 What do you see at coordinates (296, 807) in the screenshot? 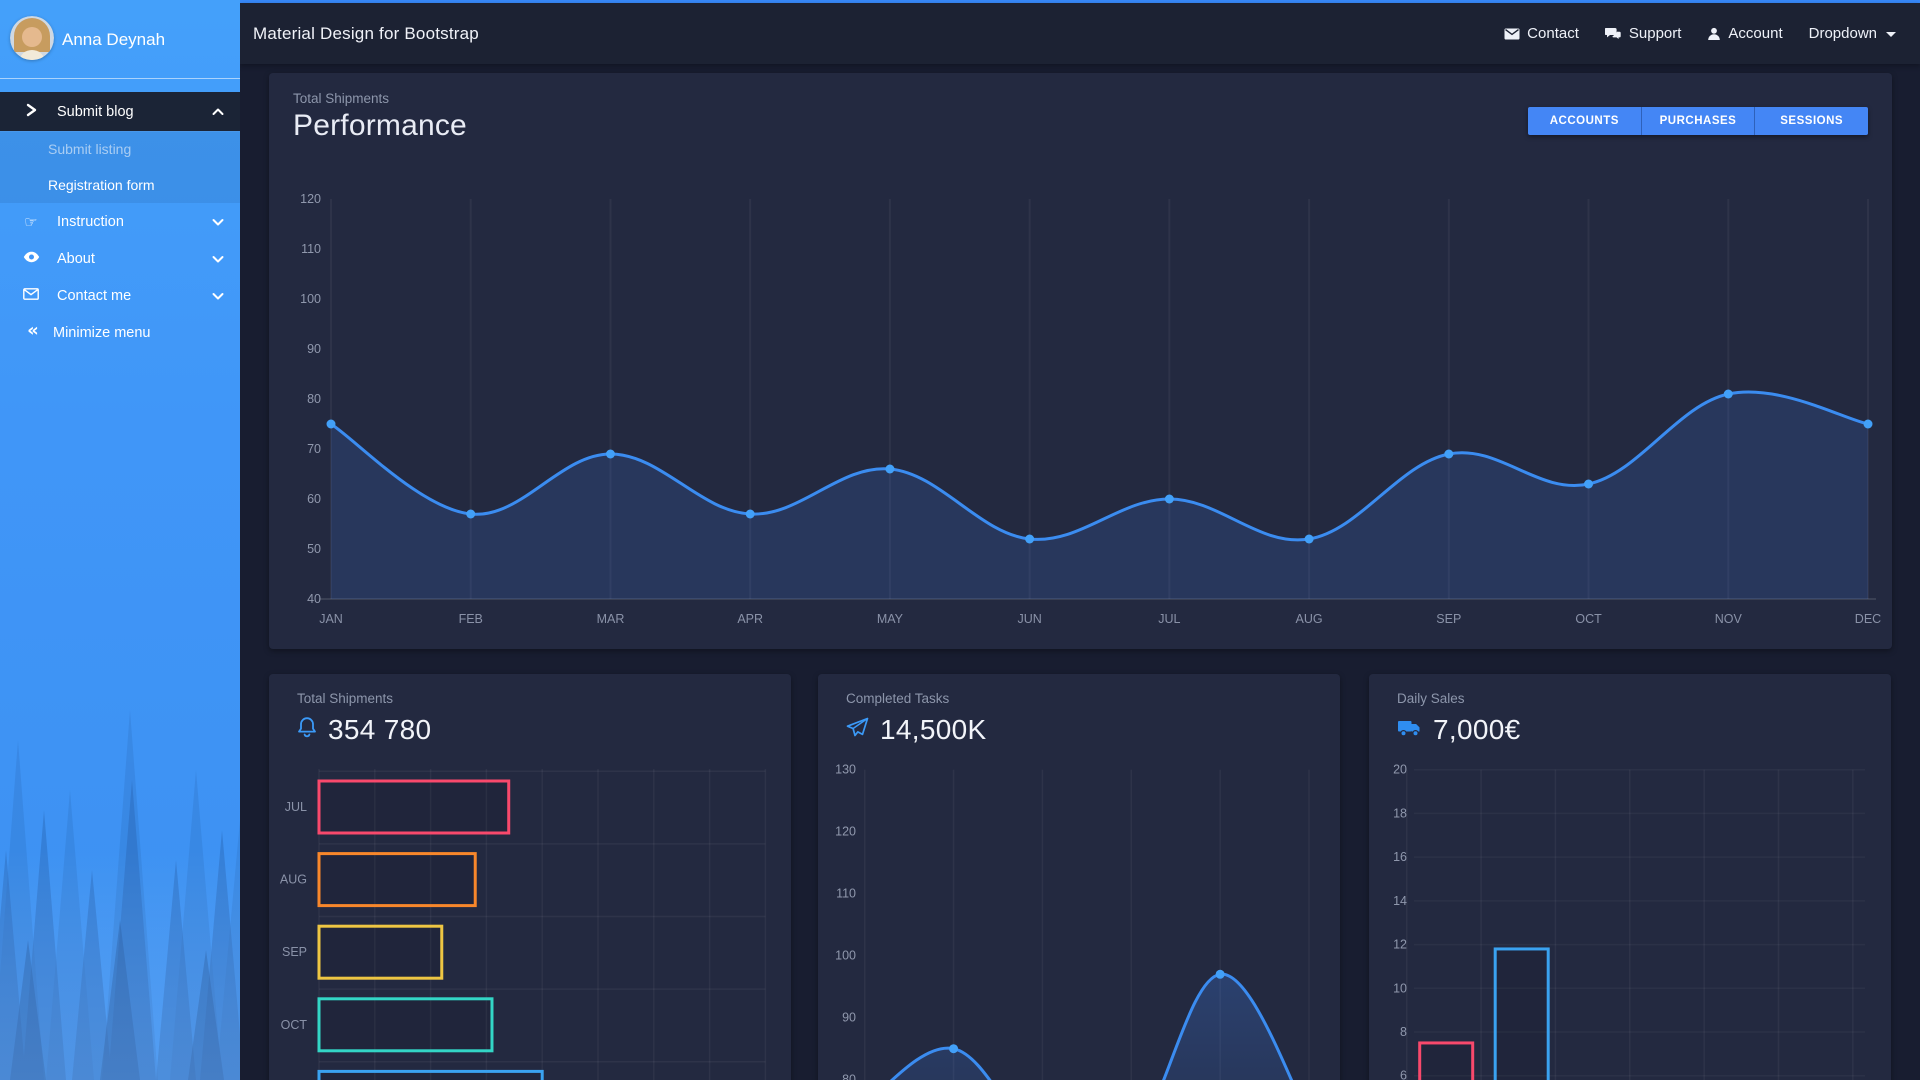
I see `svg-text: JUL` at bounding box center [296, 807].